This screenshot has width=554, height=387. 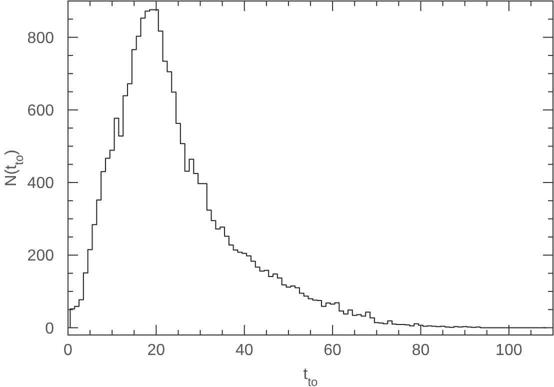 What do you see at coordinates (509, 350) in the screenshot?
I see `x-tick-label: 100` at bounding box center [509, 350].